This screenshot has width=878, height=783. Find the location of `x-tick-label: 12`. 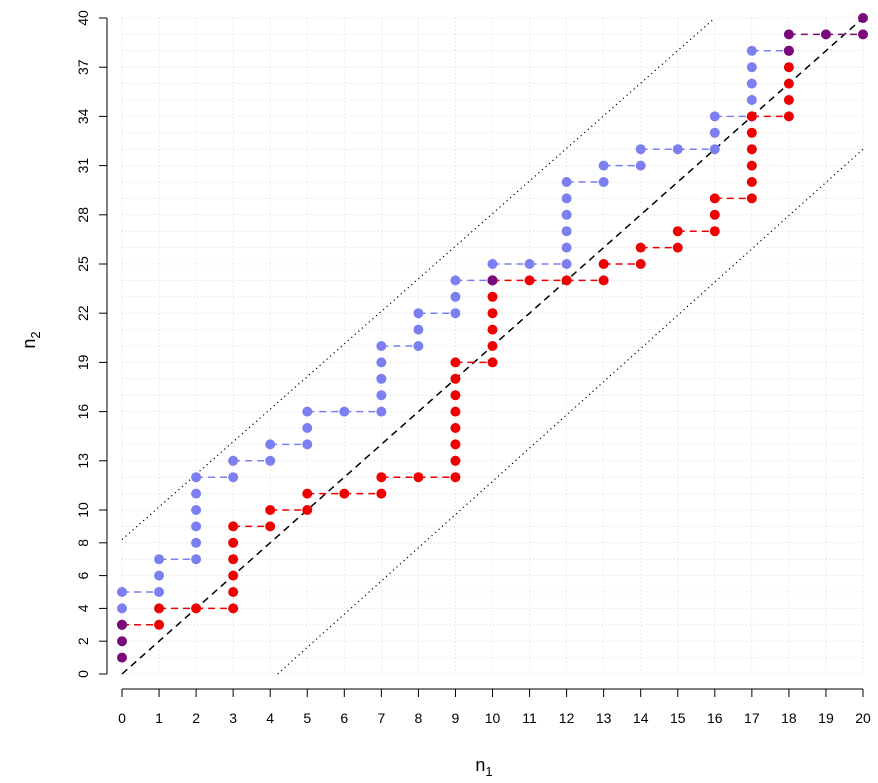

x-tick-label: 12 is located at coordinates (567, 718).